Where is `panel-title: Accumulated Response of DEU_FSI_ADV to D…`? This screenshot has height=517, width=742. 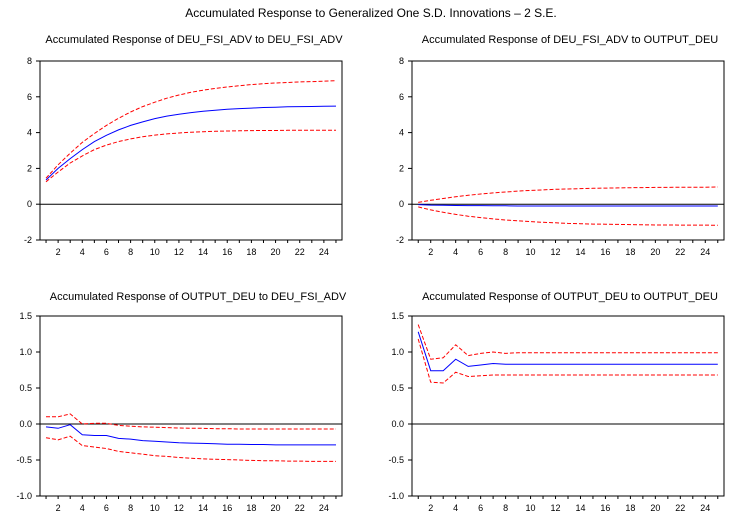
panel-title: Accumulated Response of DEU_FSI_ADV to D… is located at coordinates (194, 40).